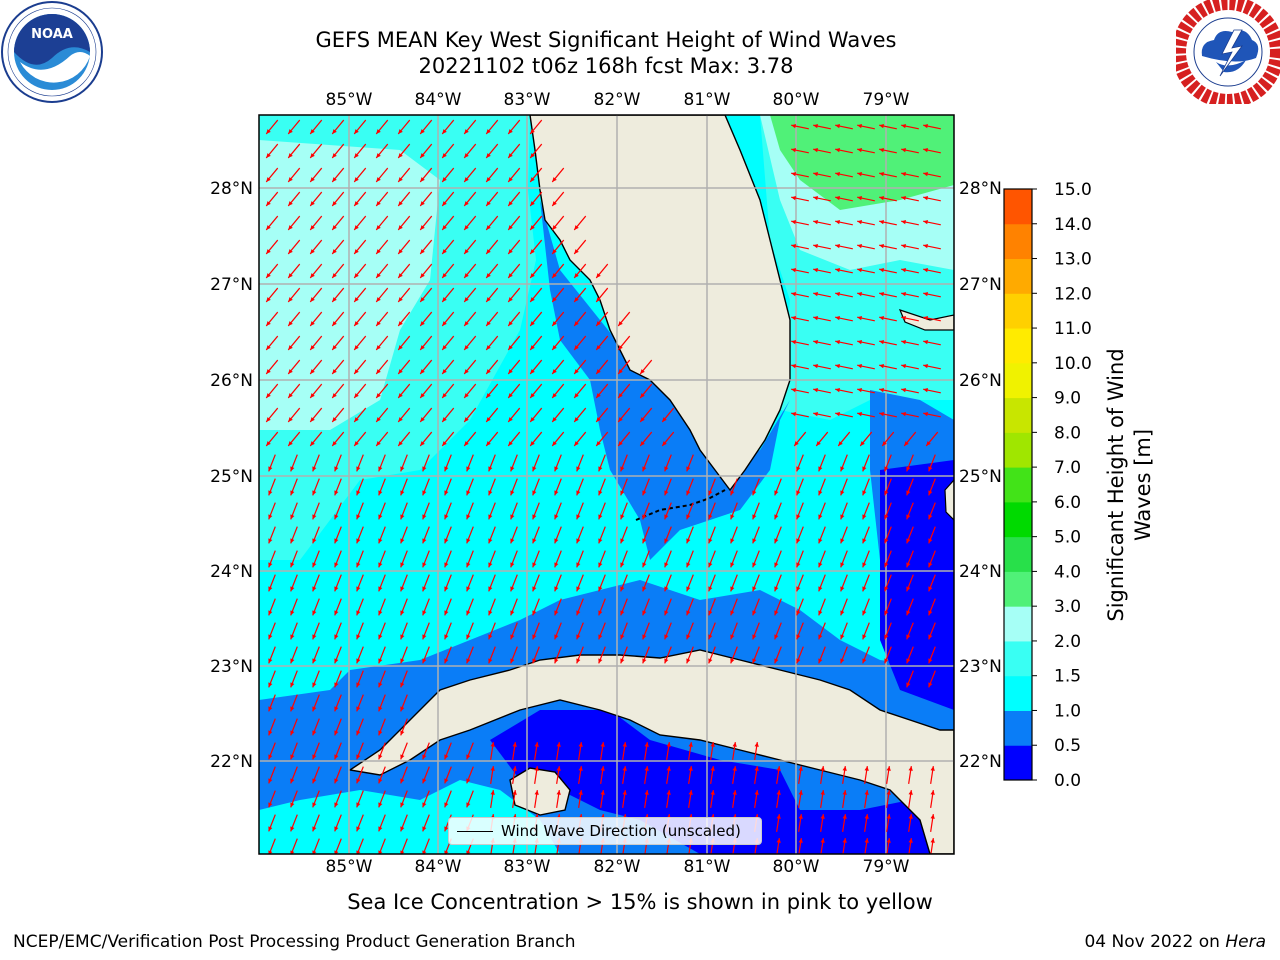 The width and height of the screenshot is (1280, 960). I want to click on lat-label-right: 25°N, so click(980, 477).